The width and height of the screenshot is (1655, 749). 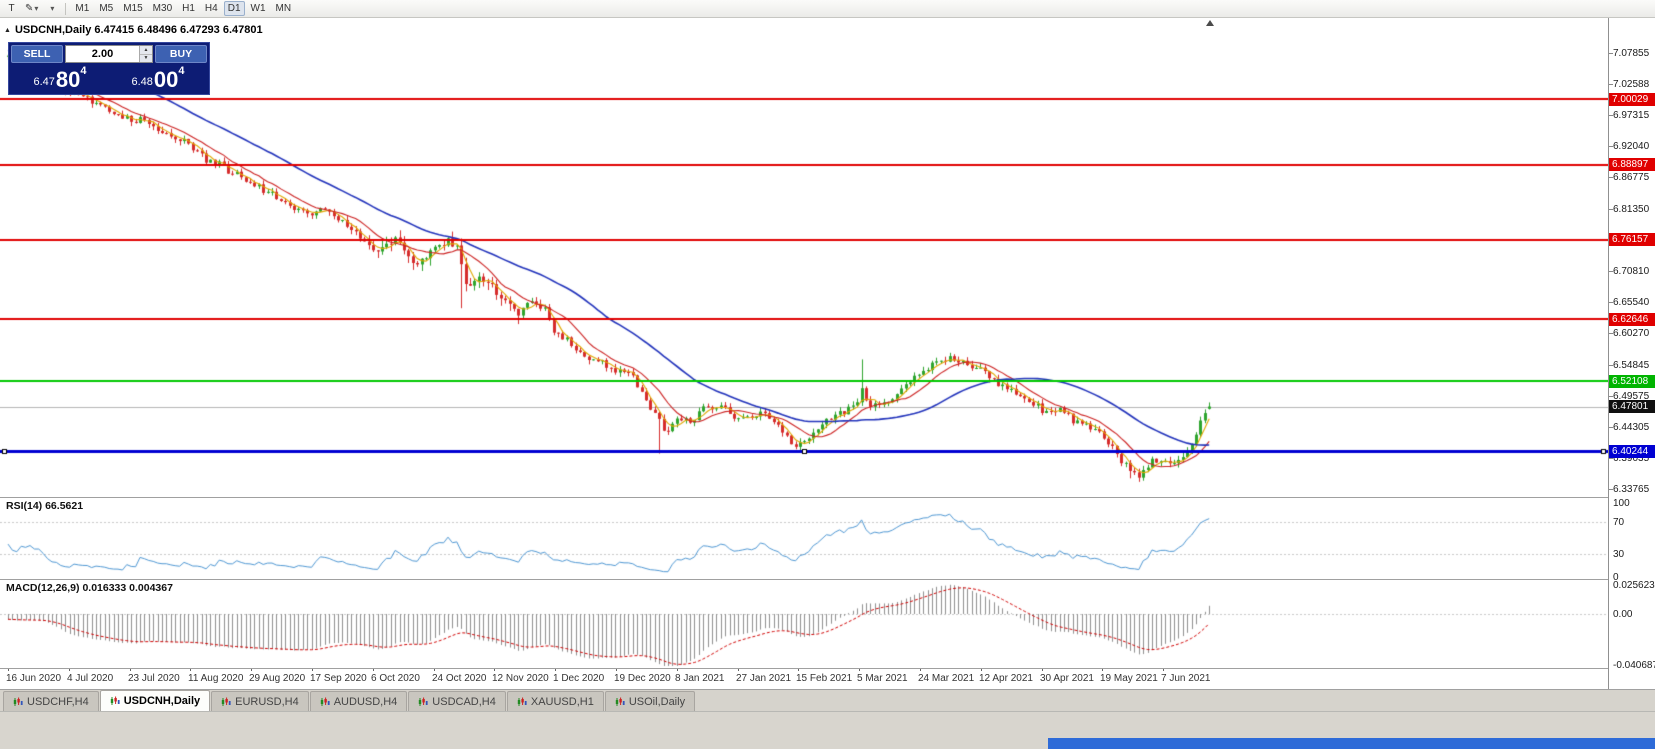 I want to click on tools-dropdown: ▾, so click(x=51, y=8).